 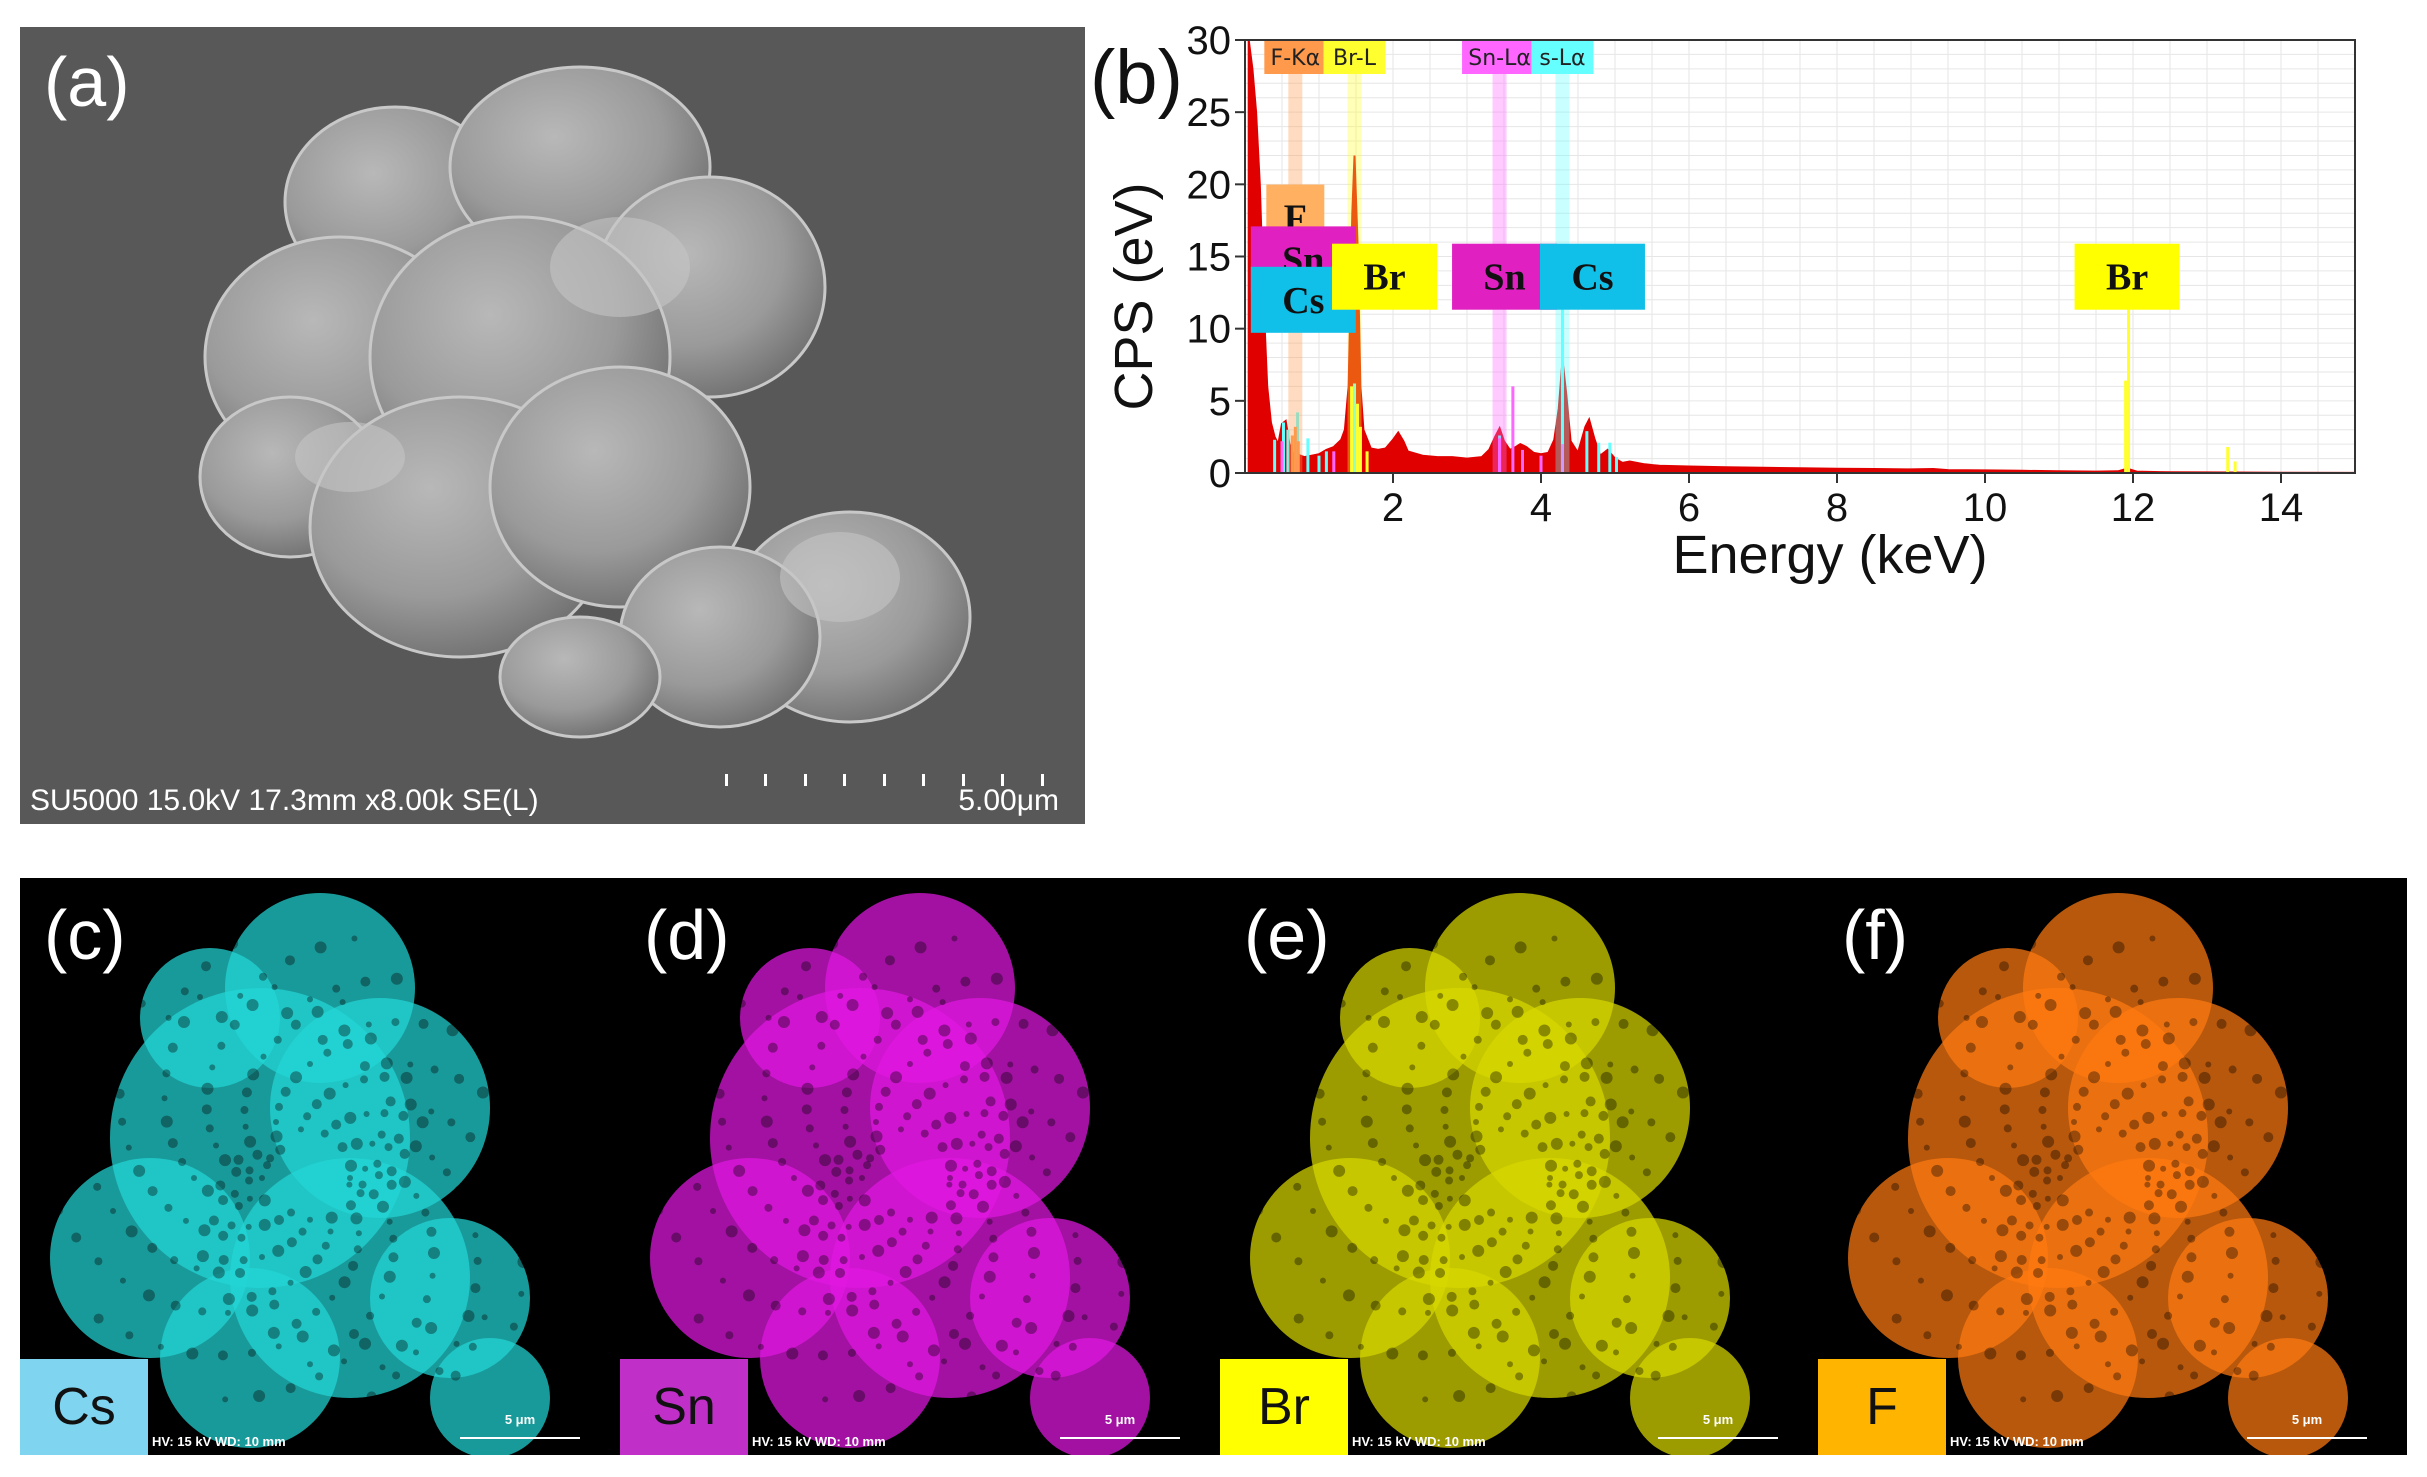 What do you see at coordinates (1689, 508) in the screenshot?
I see `x-tick-label: 6` at bounding box center [1689, 508].